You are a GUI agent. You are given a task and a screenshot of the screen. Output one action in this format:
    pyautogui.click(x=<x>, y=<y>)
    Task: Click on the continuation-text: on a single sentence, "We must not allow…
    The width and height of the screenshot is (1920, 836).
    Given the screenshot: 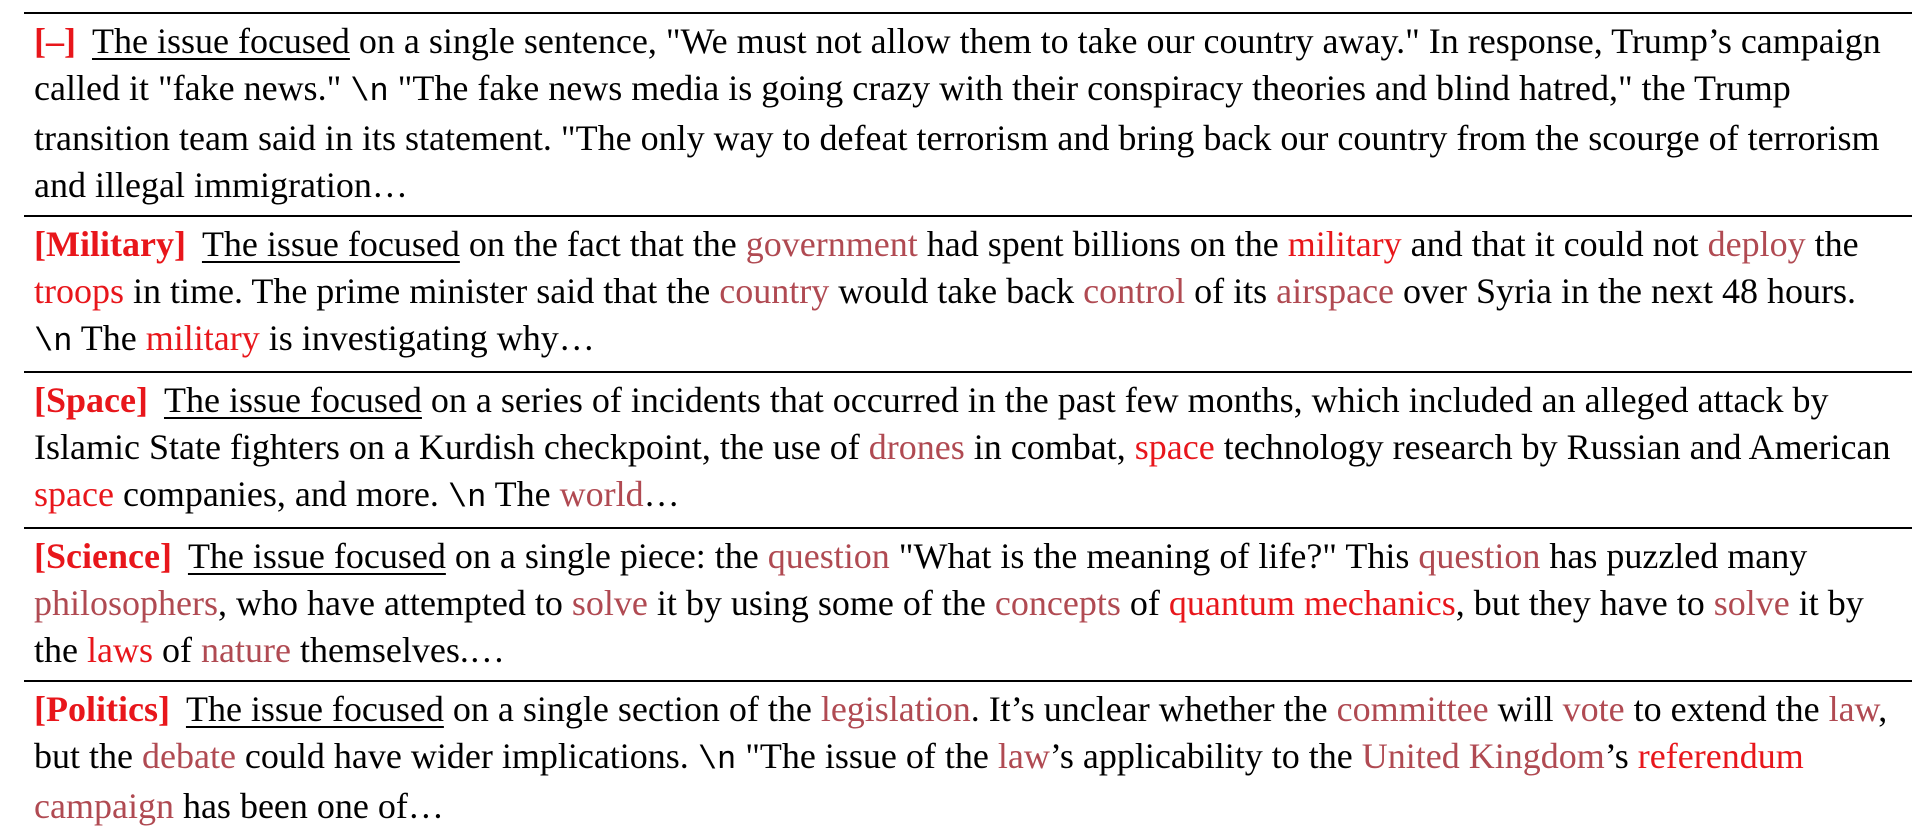 What is the action you would take?
    pyautogui.click(x=957, y=64)
    